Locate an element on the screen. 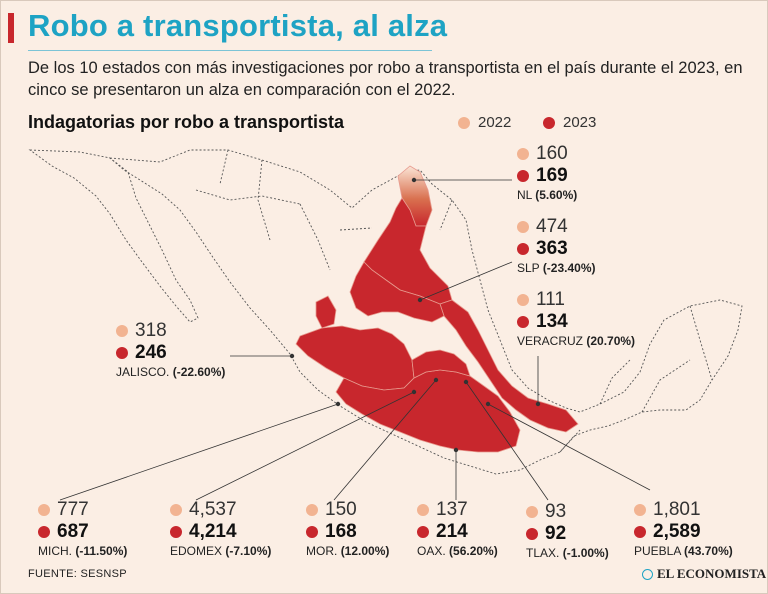 The image size is (768, 594). state-label: VERACRUZ (20.70%) is located at coordinates (576, 341).